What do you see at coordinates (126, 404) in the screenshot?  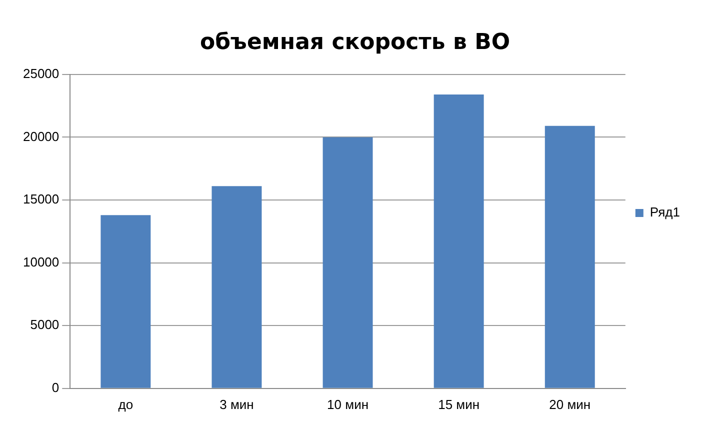 I see `x-tick-label: до` at bounding box center [126, 404].